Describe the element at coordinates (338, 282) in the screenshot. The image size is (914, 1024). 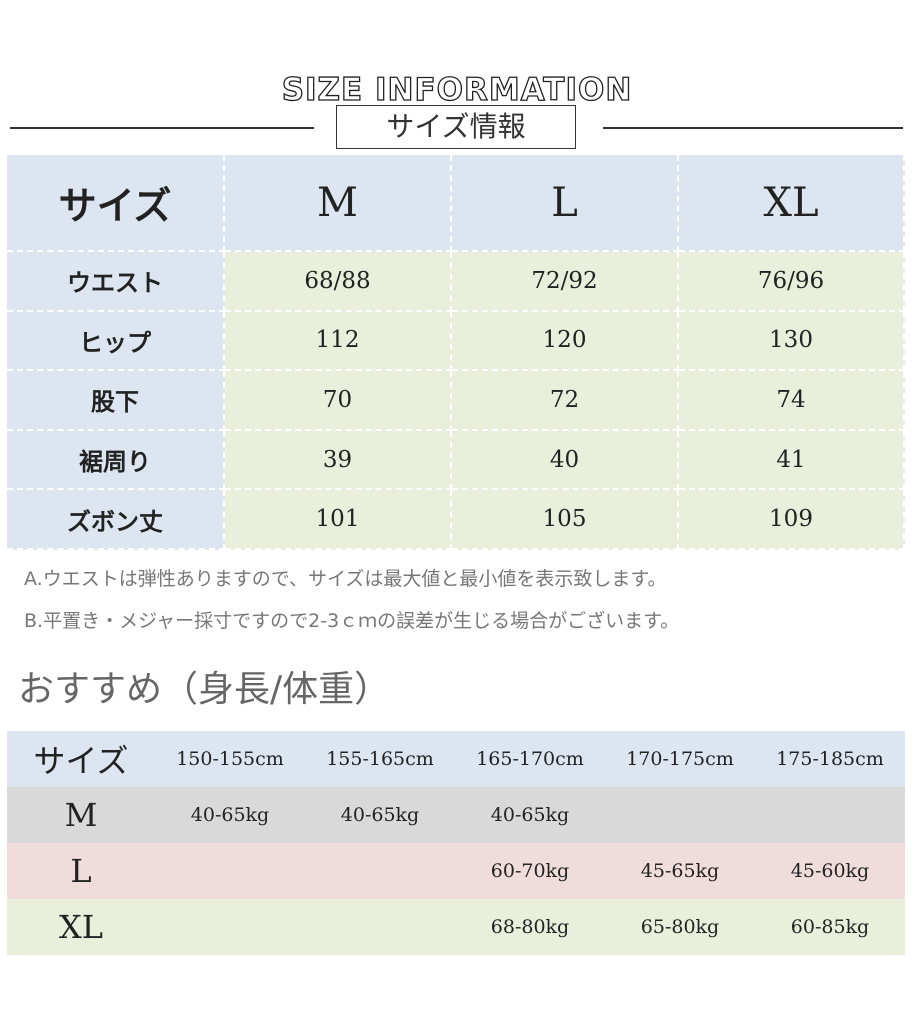
I see `table-cell: 68/88` at that location.